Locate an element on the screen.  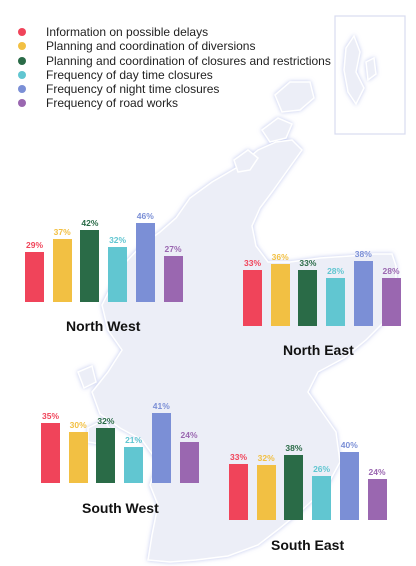
bar-label-south-west-1: 35% is located at coordinates (50, 416).